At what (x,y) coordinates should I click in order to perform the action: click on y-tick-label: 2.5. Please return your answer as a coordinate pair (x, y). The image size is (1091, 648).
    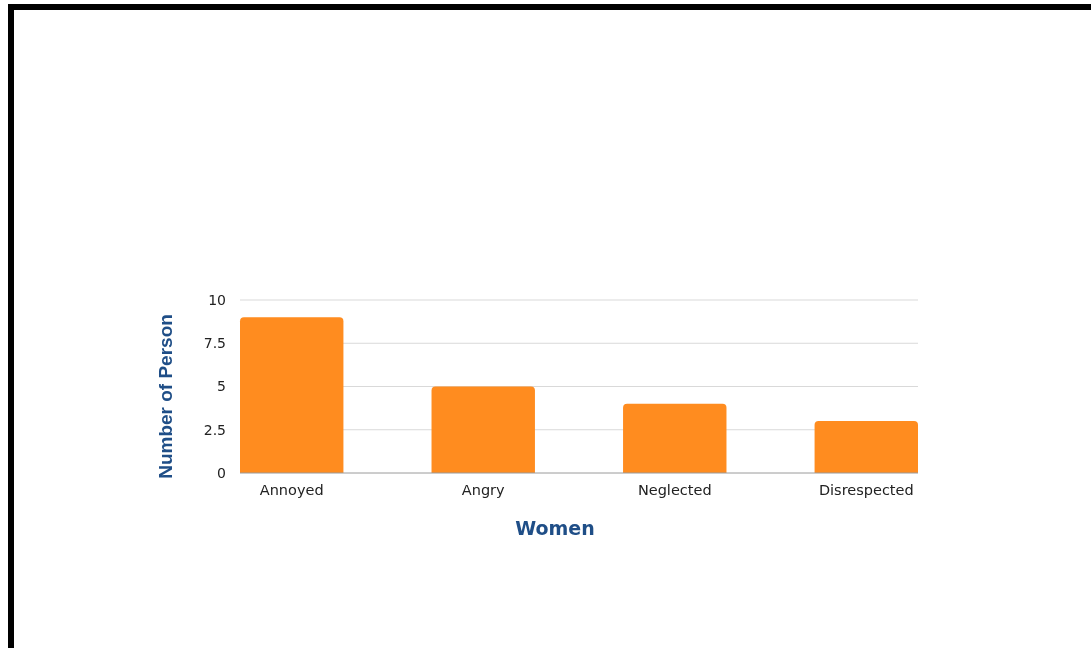
    Looking at the image, I should click on (214, 429).